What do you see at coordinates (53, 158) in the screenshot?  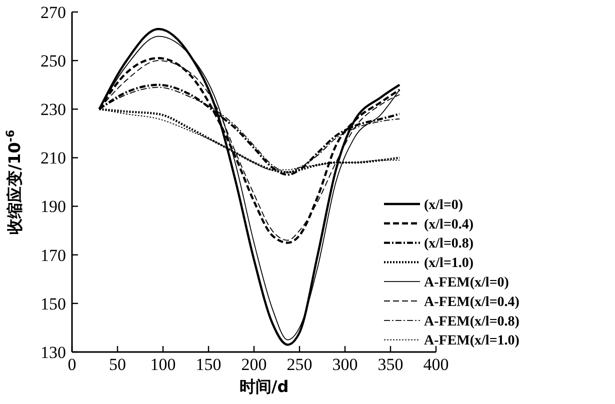 I see `y-tick-label: 210` at bounding box center [53, 158].